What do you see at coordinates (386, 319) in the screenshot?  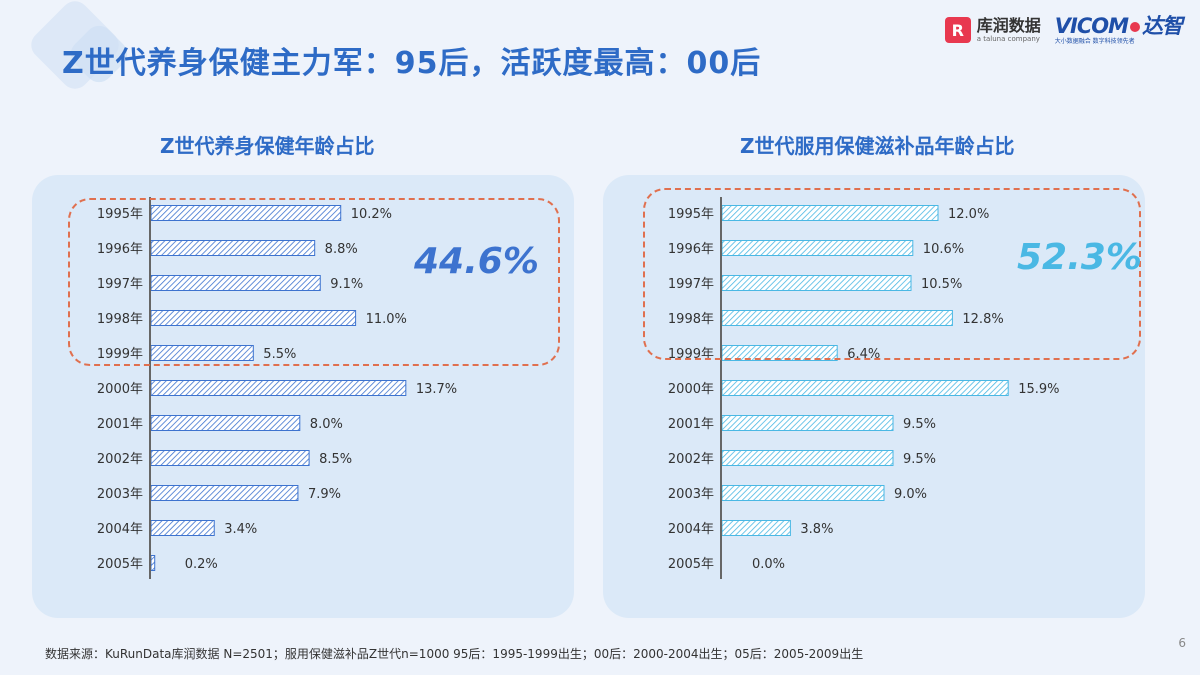 I see `value-label: 11.0%` at bounding box center [386, 319].